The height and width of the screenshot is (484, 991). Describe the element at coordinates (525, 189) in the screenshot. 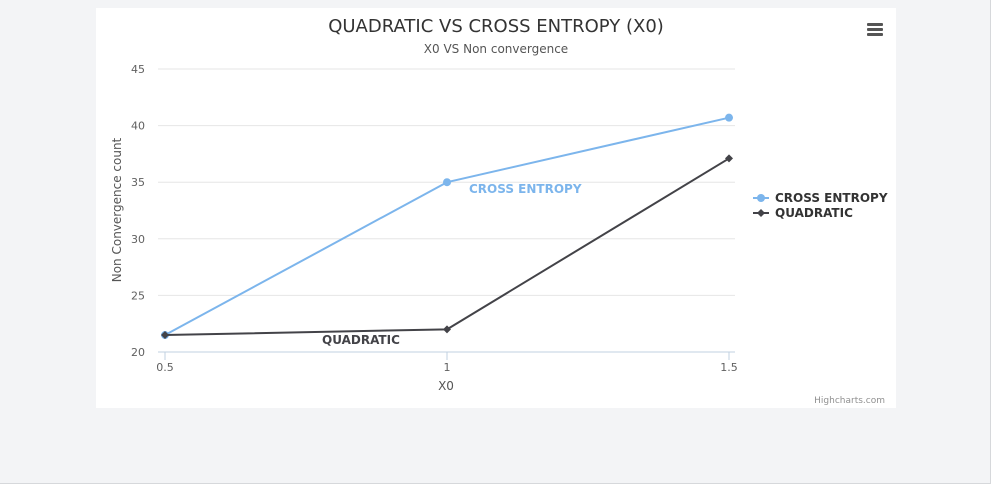

I see `series-data-label: CROSS ENTROPY` at that location.